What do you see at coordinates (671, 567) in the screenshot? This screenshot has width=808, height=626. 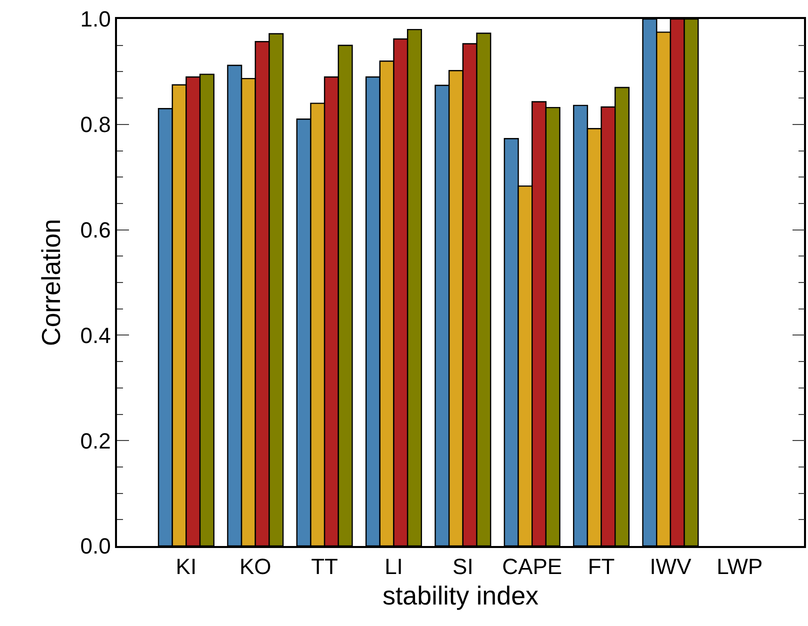 I see `x-tick-label: IWV` at bounding box center [671, 567].